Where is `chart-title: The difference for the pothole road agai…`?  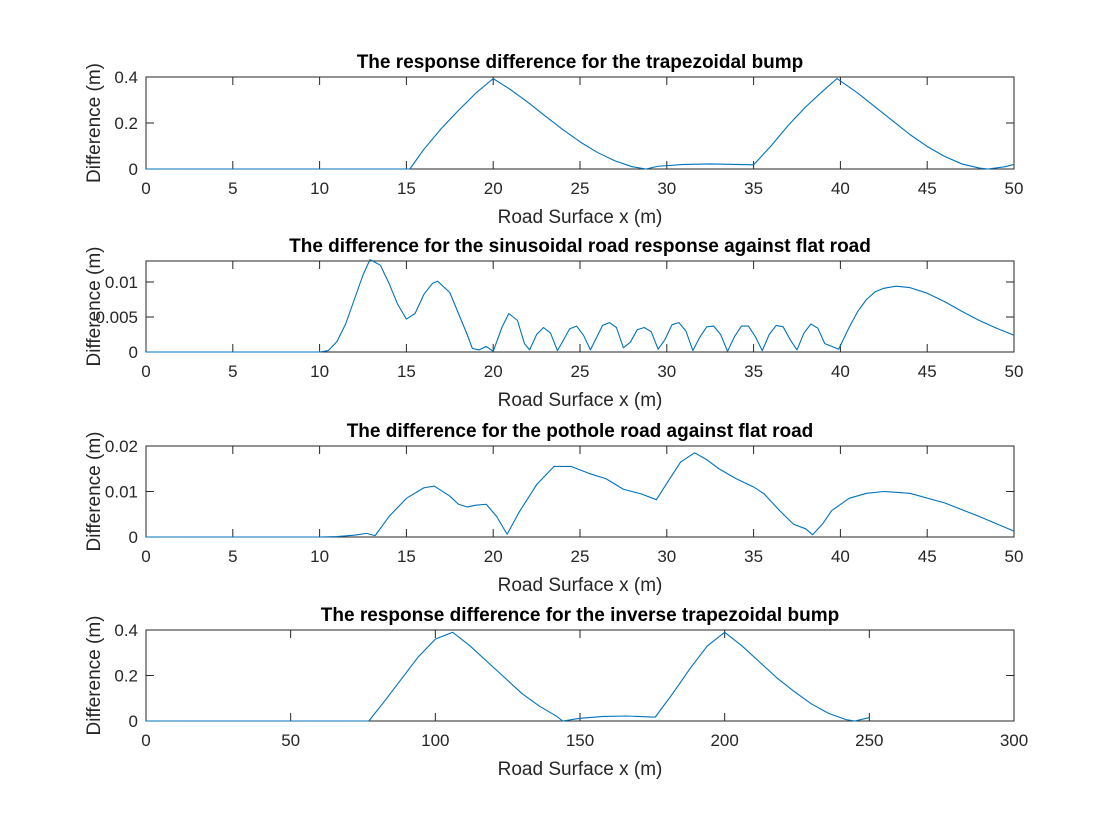 chart-title: The difference for the pothole road agai… is located at coordinates (580, 431).